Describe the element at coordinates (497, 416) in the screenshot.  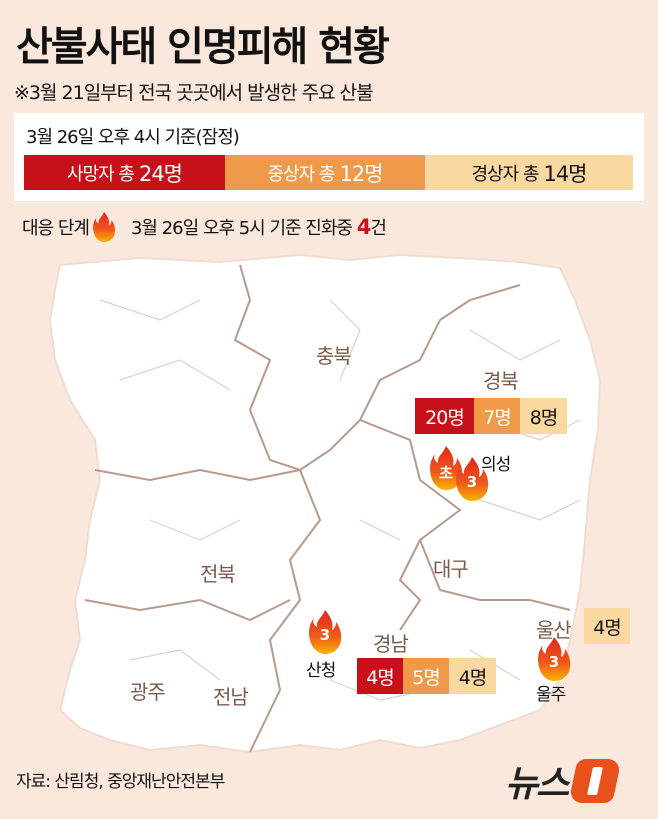
I see `gyeongbuk-serious-badge: 7명` at that location.